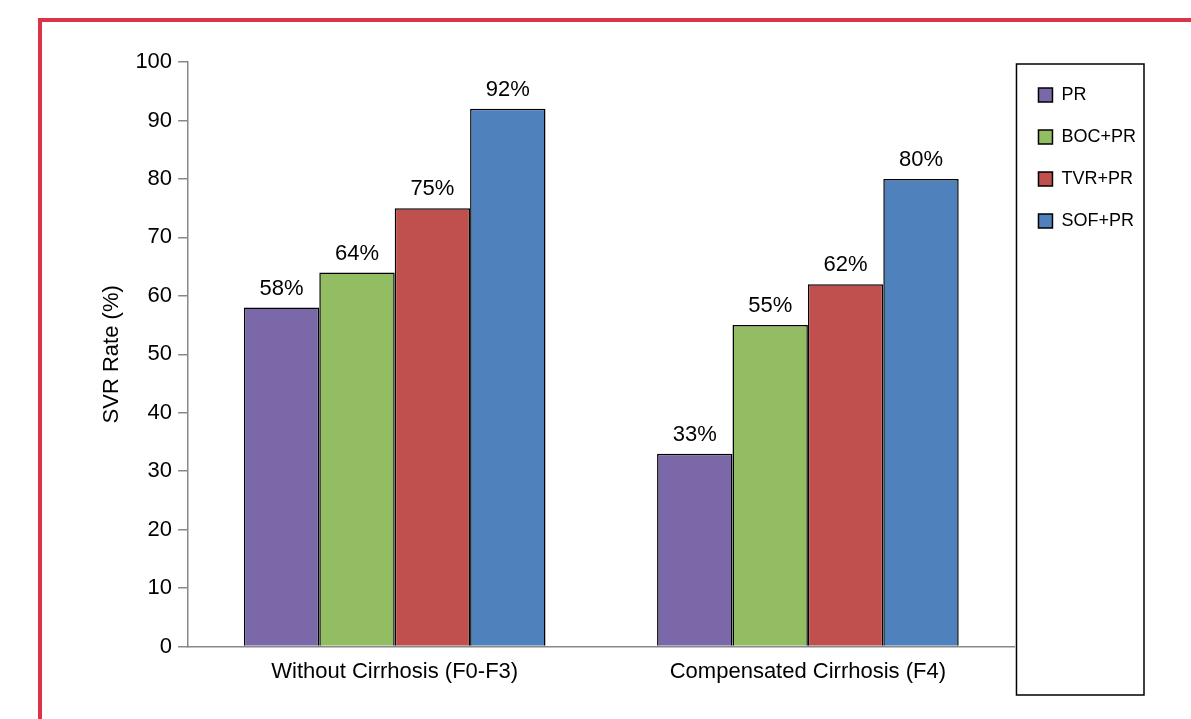 This screenshot has width=1191, height=719. I want to click on y-tick-label: 0, so click(166, 645).